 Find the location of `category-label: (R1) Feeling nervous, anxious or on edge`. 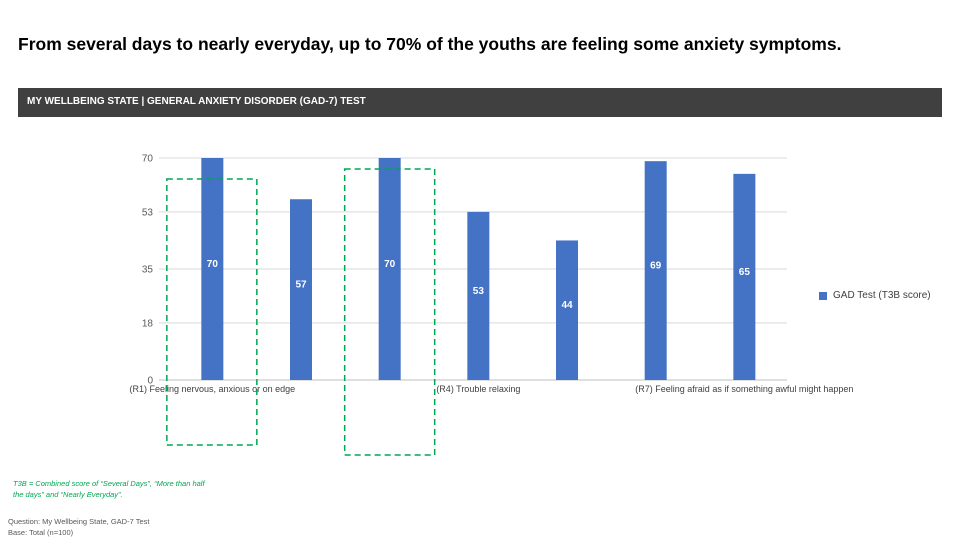

category-label: (R1) Feeling nervous, anxious or on edge is located at coordinates (213, 389).